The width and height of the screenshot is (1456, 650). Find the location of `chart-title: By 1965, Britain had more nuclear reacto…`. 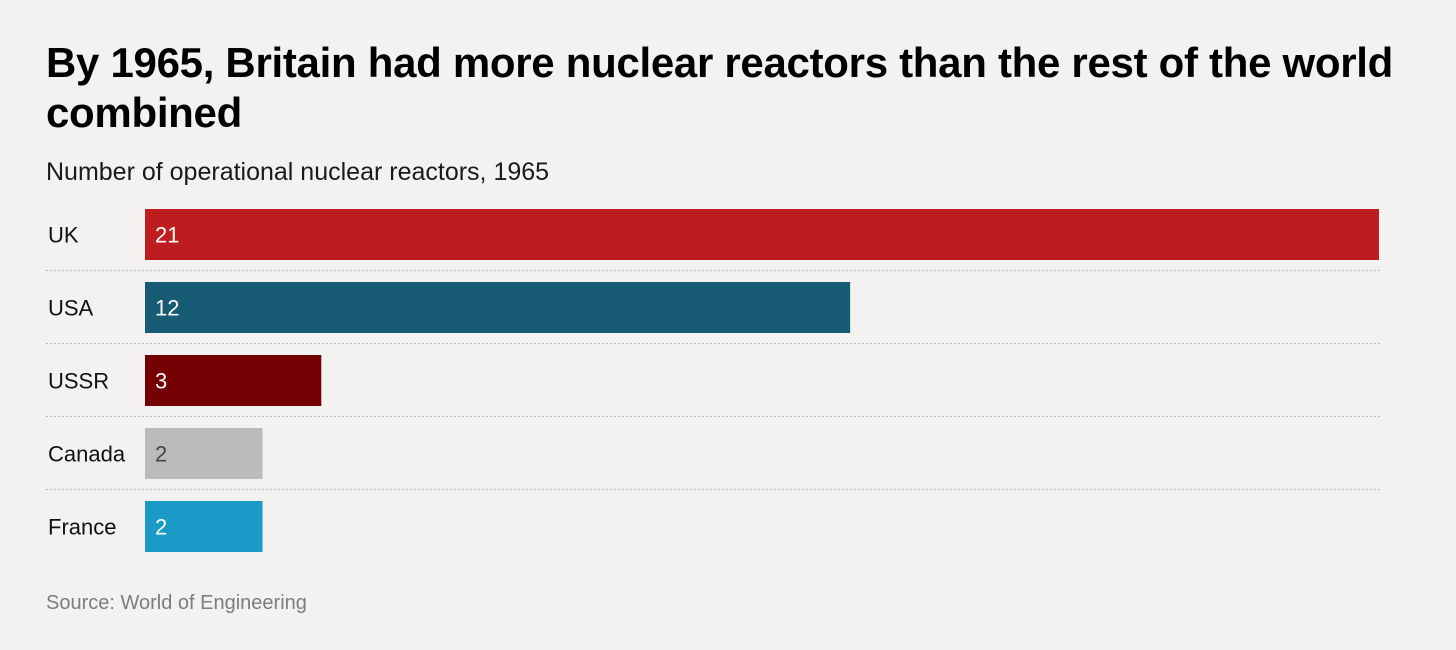

chart-title: By 1965, Britain had more nuclear reacto… is located at coordinates (720, 87).